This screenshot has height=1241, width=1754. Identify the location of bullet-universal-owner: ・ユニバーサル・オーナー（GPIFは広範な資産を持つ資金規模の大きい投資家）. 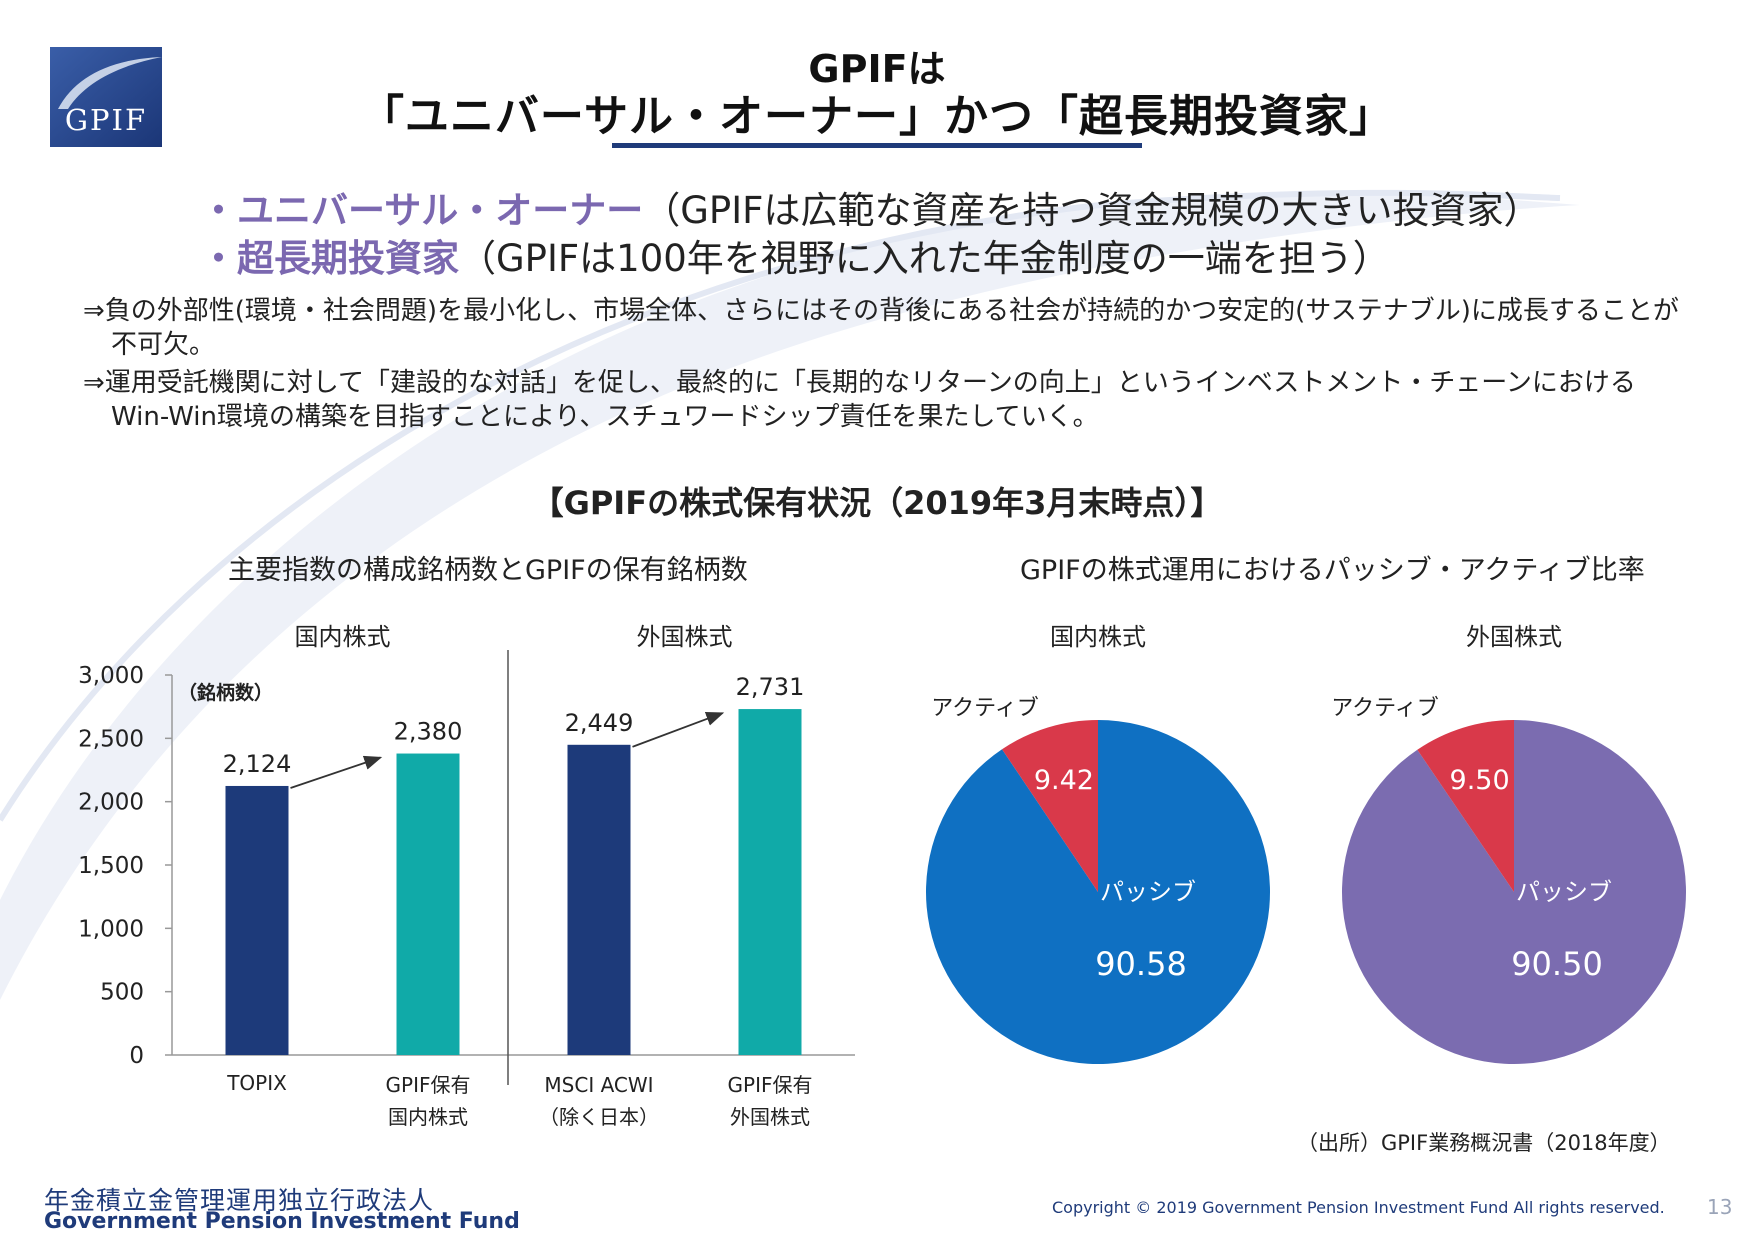
(870, 207).